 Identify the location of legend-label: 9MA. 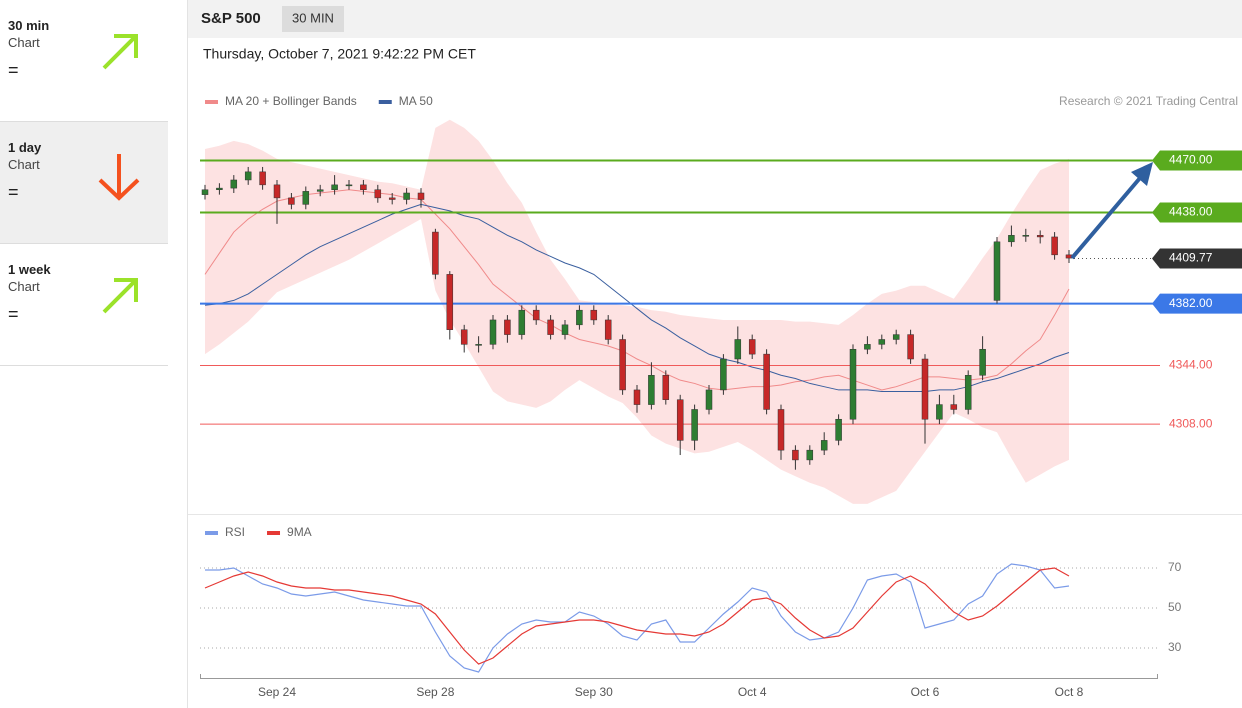
(299, 532).